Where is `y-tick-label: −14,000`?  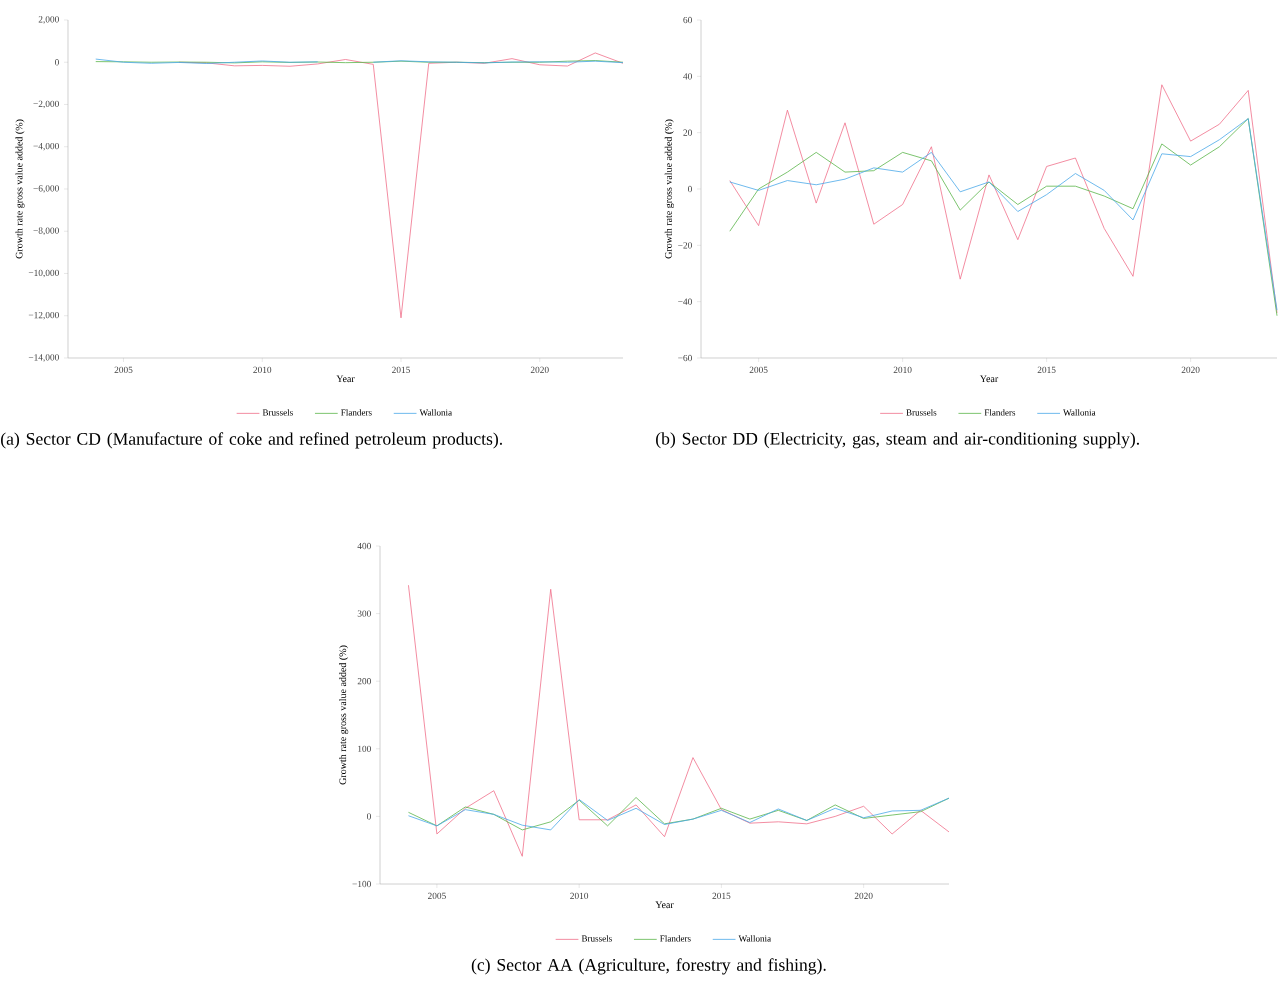
y-tick-label: −14,000 is located at coordinates (43, 358).